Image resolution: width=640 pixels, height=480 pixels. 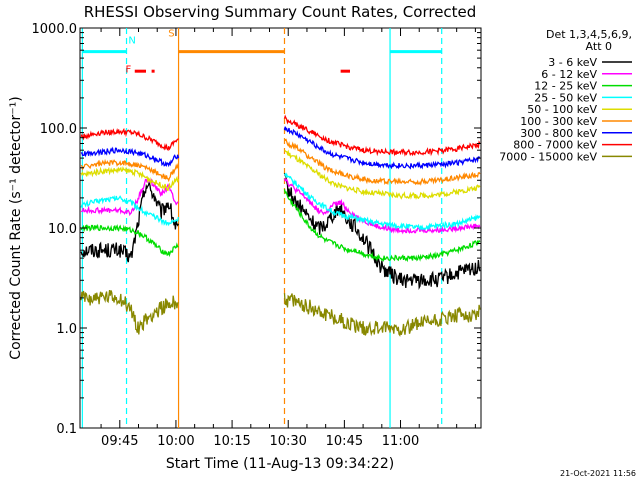 I want to click on timestamp: 21-Oct-2021 11:56, so click(x=598, y=473).